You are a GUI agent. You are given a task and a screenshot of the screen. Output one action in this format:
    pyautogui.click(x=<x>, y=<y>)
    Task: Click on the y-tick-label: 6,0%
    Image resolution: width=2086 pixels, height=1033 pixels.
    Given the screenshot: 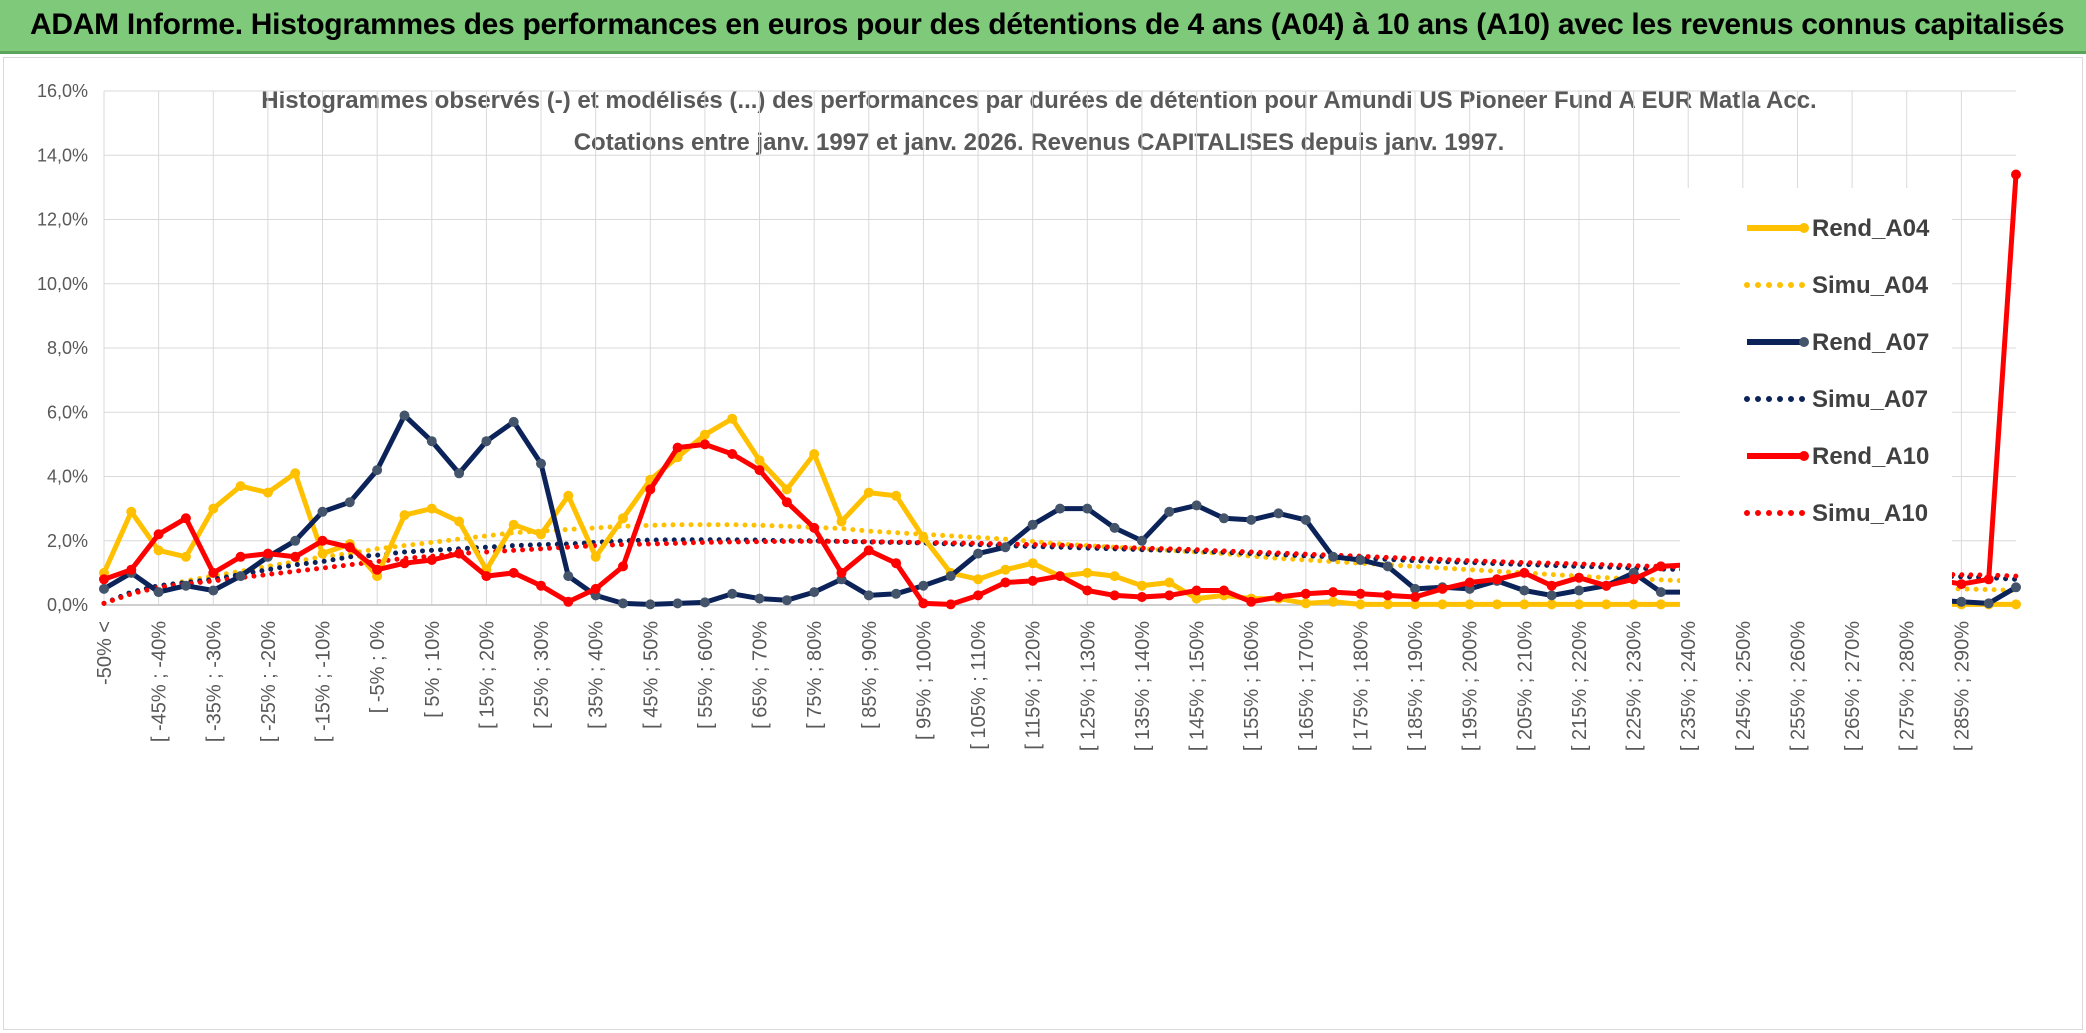 What is the action you would take?
    pyautogui.click(x=67, y=412)
    